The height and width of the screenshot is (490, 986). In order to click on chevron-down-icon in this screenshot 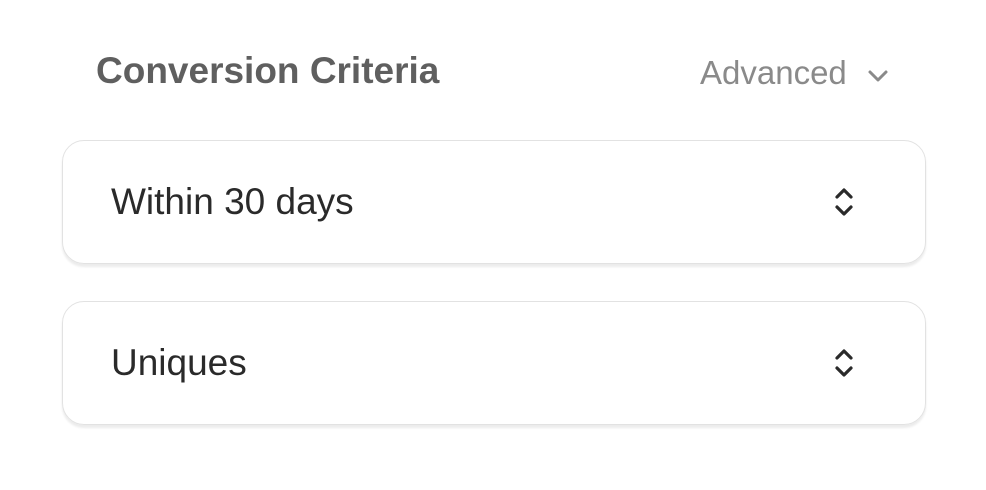, I will do `click(878, 76)`.